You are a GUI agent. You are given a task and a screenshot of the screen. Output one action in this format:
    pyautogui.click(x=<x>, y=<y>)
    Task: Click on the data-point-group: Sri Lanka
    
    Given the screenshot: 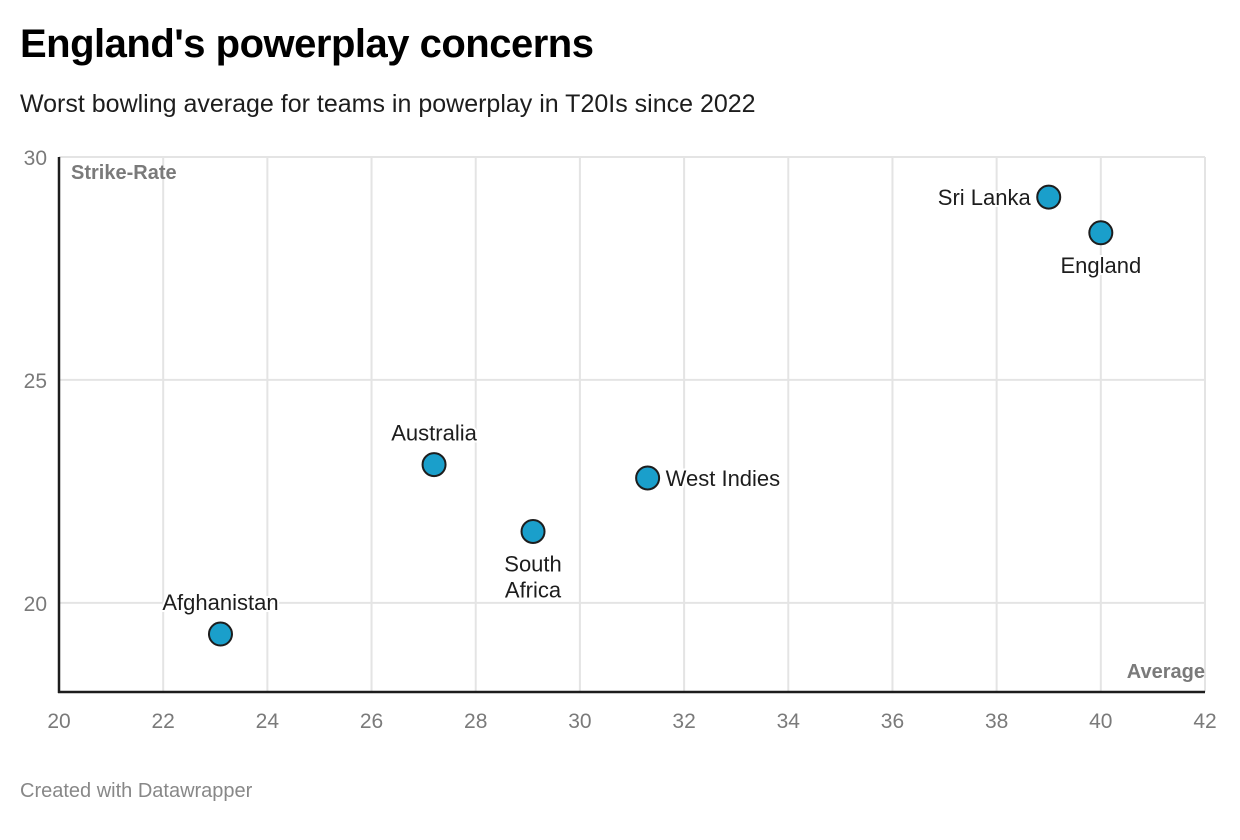 What is the action you would take?
    pyautogui.click(x=999, y=197)
    